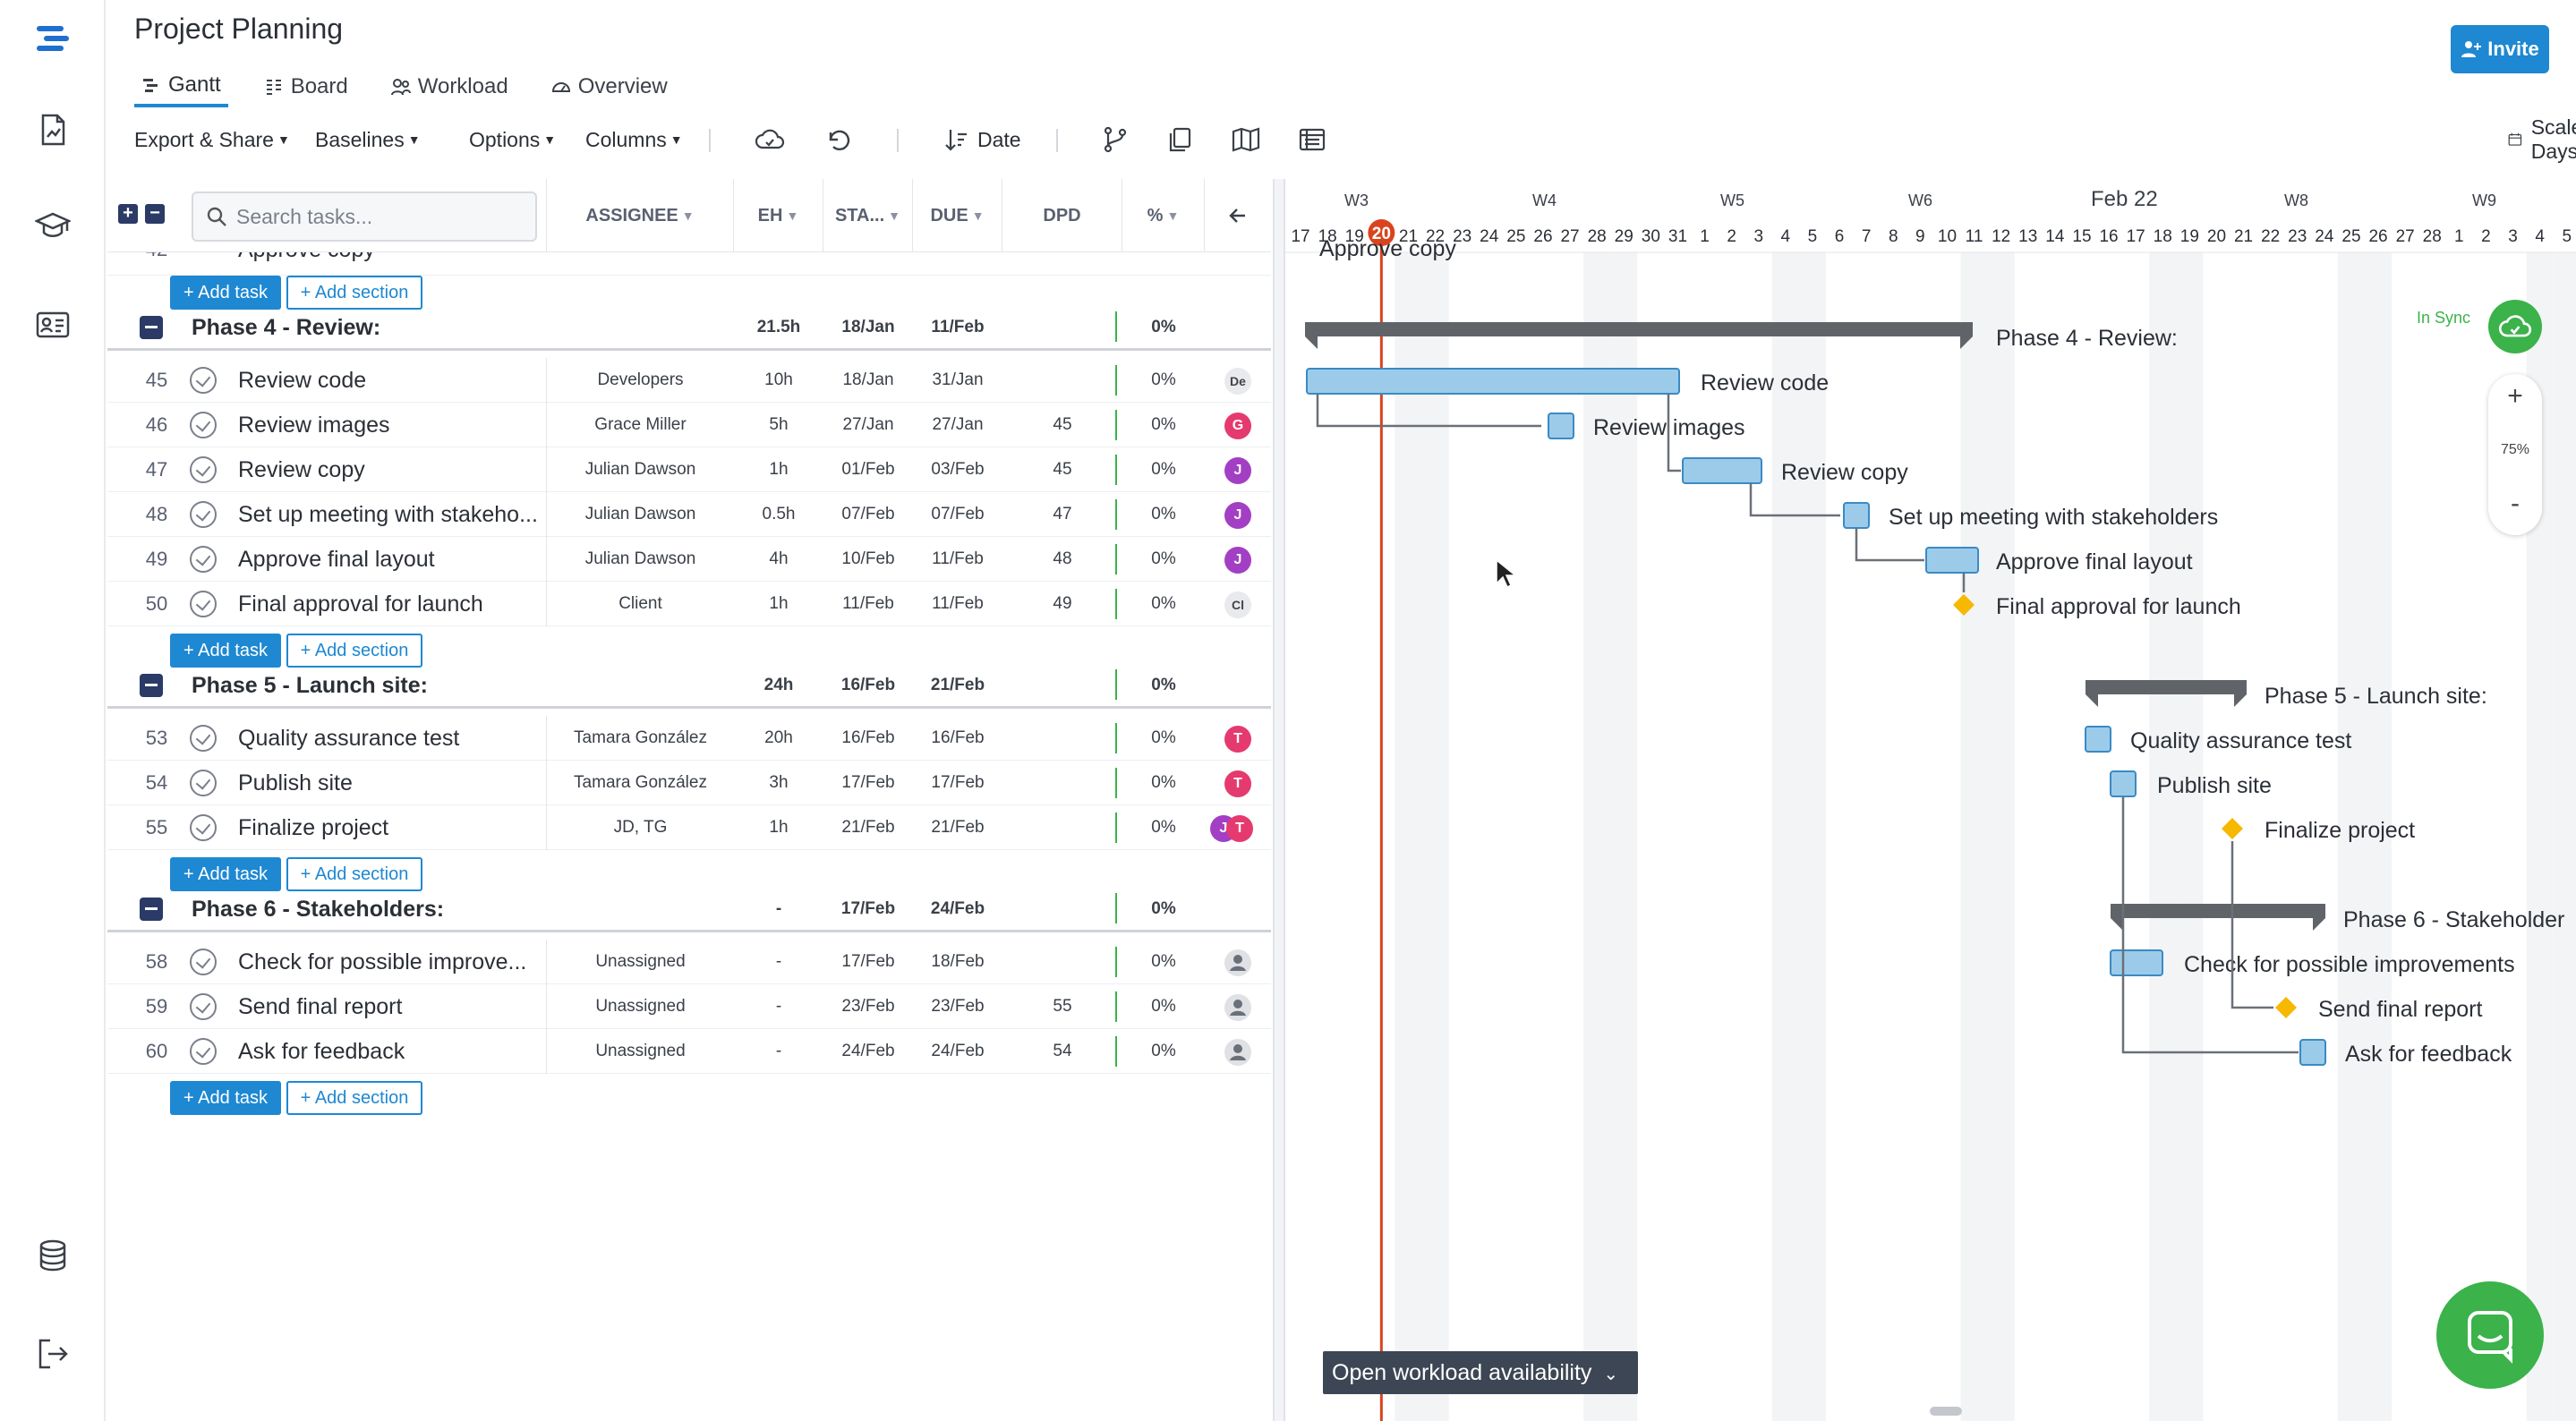 The image size is (2576, 1421). Describe the element at coordinates (982, 139) in the screenshot. I see `sort-date-button: Date` at that location.